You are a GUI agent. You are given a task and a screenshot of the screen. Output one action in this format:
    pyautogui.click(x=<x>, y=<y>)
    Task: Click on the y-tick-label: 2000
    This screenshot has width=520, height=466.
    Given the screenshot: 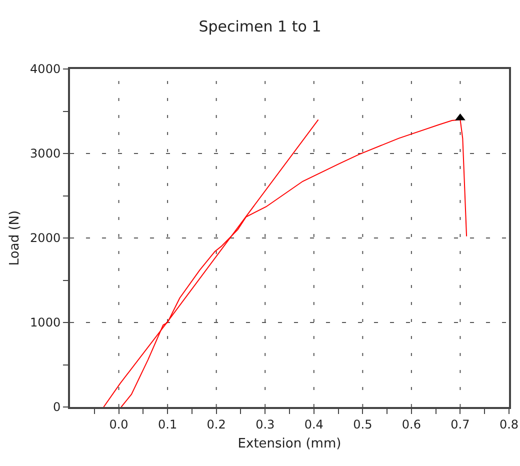 What is the action you would take?
    pyautogui.click(x=45, y=238)
    